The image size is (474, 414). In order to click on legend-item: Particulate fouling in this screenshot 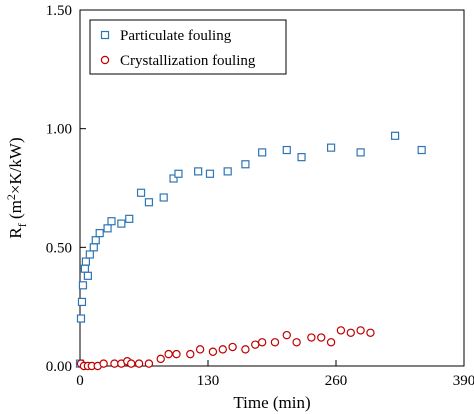, I will do `click(166, 36)`.